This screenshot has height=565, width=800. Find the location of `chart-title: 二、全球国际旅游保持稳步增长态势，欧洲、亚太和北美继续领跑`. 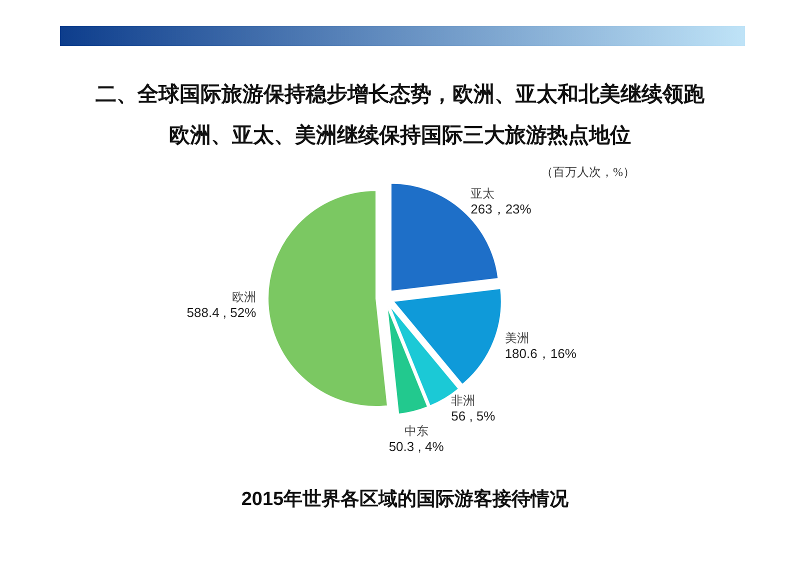

chart-title: 二、全球国际旅游保持稳步增长态势，欧洲、亚太和北美继续领跑 is located at coordinates (401, 94).